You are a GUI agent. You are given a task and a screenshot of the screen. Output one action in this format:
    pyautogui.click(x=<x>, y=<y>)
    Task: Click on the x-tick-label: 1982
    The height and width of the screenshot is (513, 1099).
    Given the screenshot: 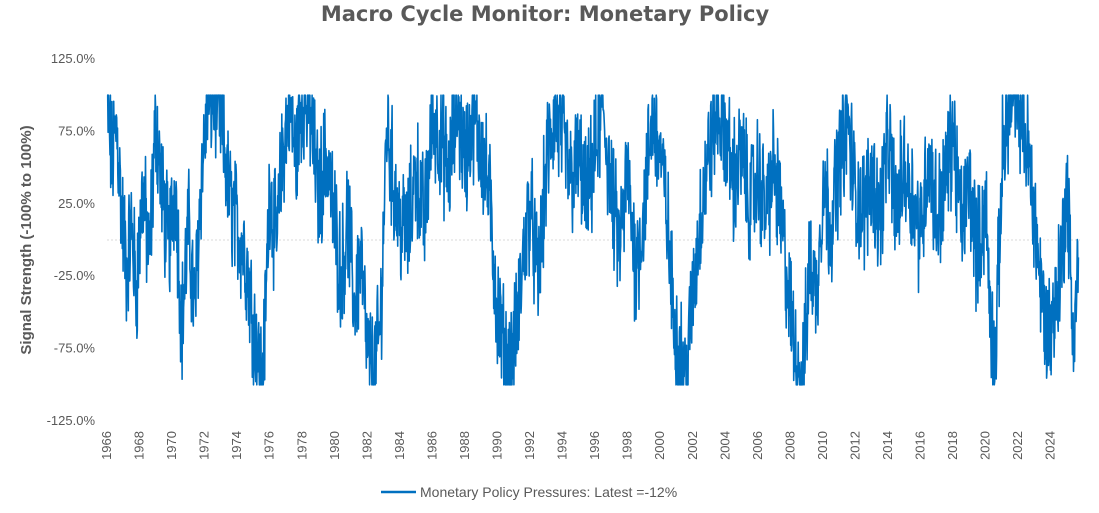 What is the action you would take?
    pyautogui.click(x=366, y=445)
    